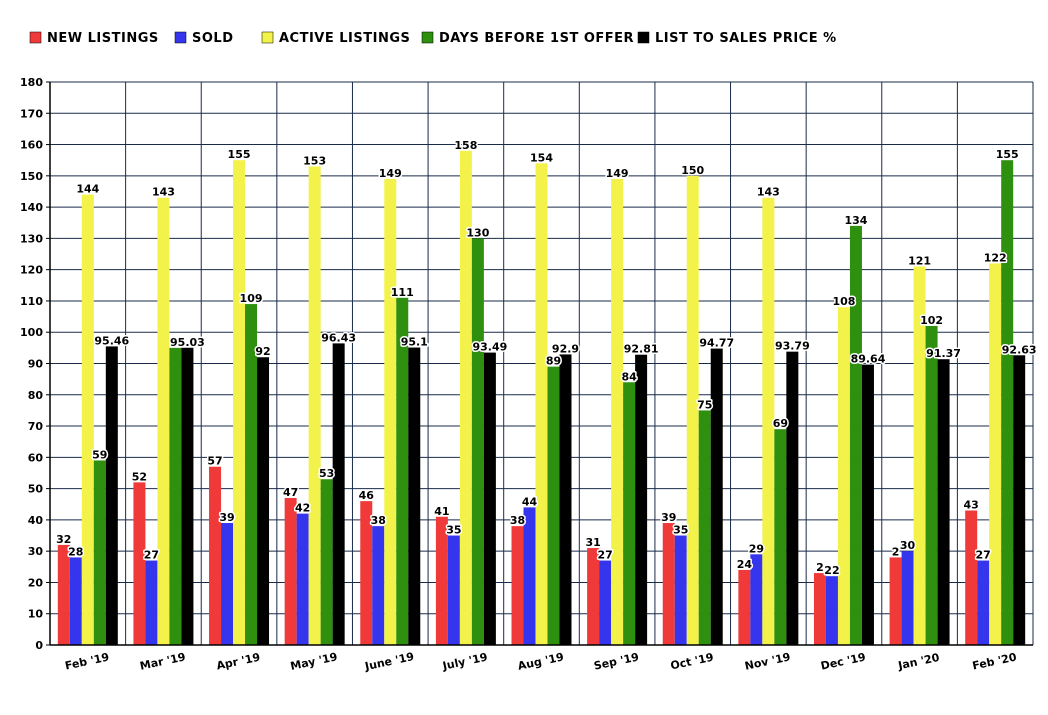 The image size is (1048, 715). I want to click on y-tick-label-6: 60, so click(36, 457).